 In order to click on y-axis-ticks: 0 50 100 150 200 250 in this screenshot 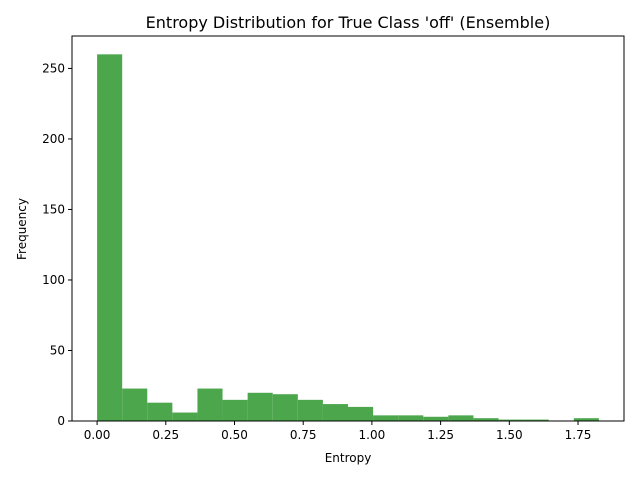, I will do `click(57, 244)`.